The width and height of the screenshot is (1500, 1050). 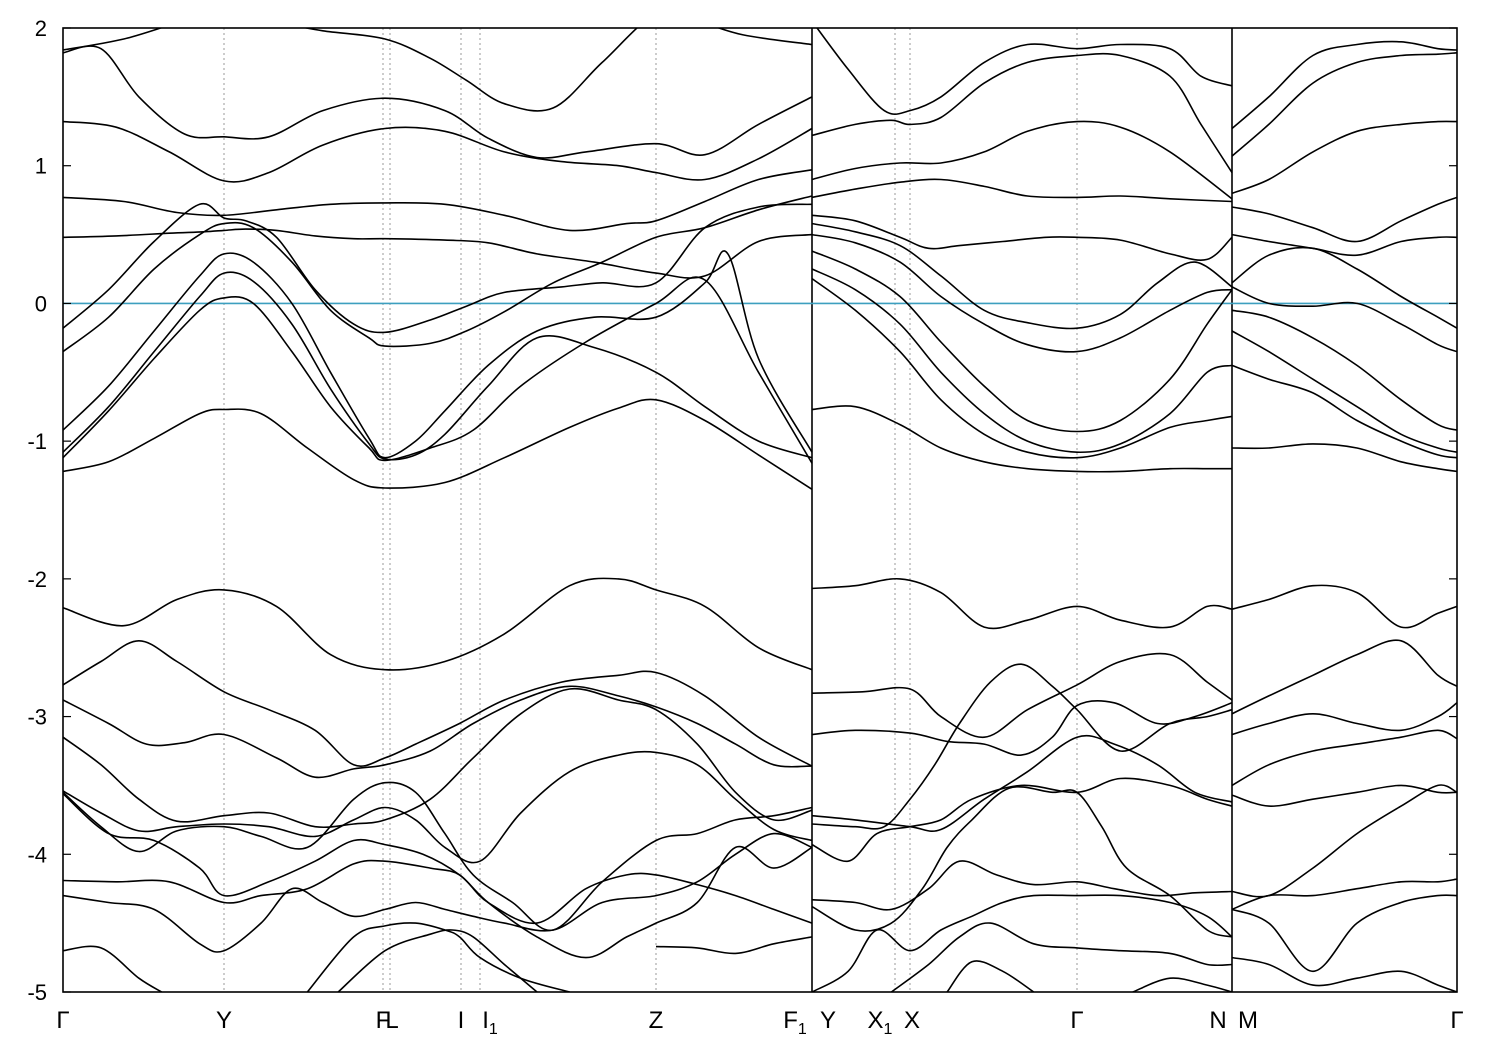 I want to click on k-point-label: I1, so click(x=490, y=1022).